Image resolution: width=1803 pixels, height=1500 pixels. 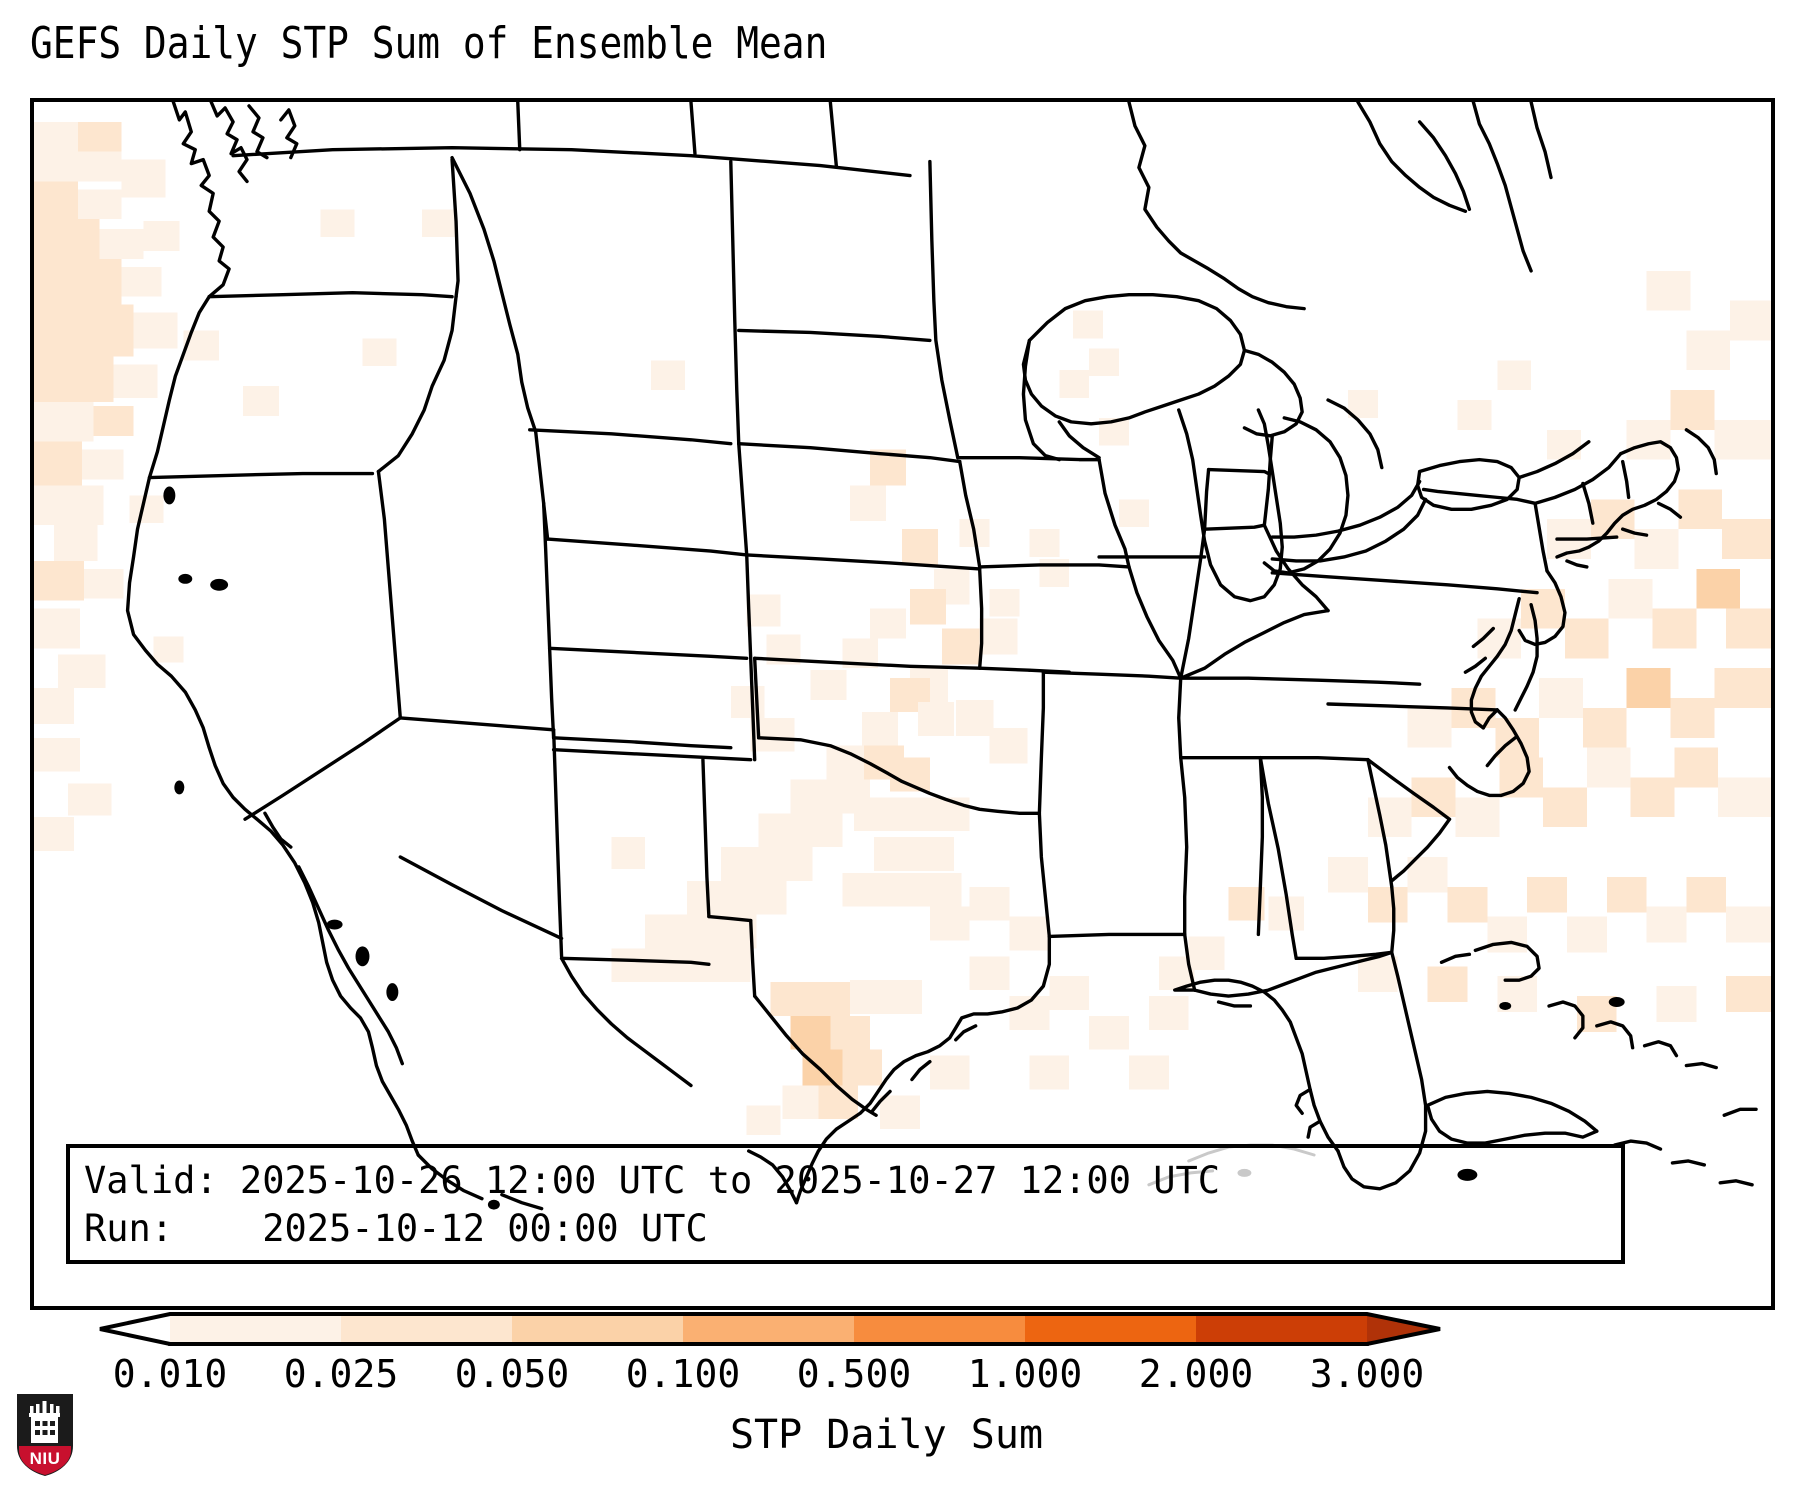 What do you see at coordinates (630, 437) in the screenshot?
I see `mt-wy-border` at bounding box center [630, 437].